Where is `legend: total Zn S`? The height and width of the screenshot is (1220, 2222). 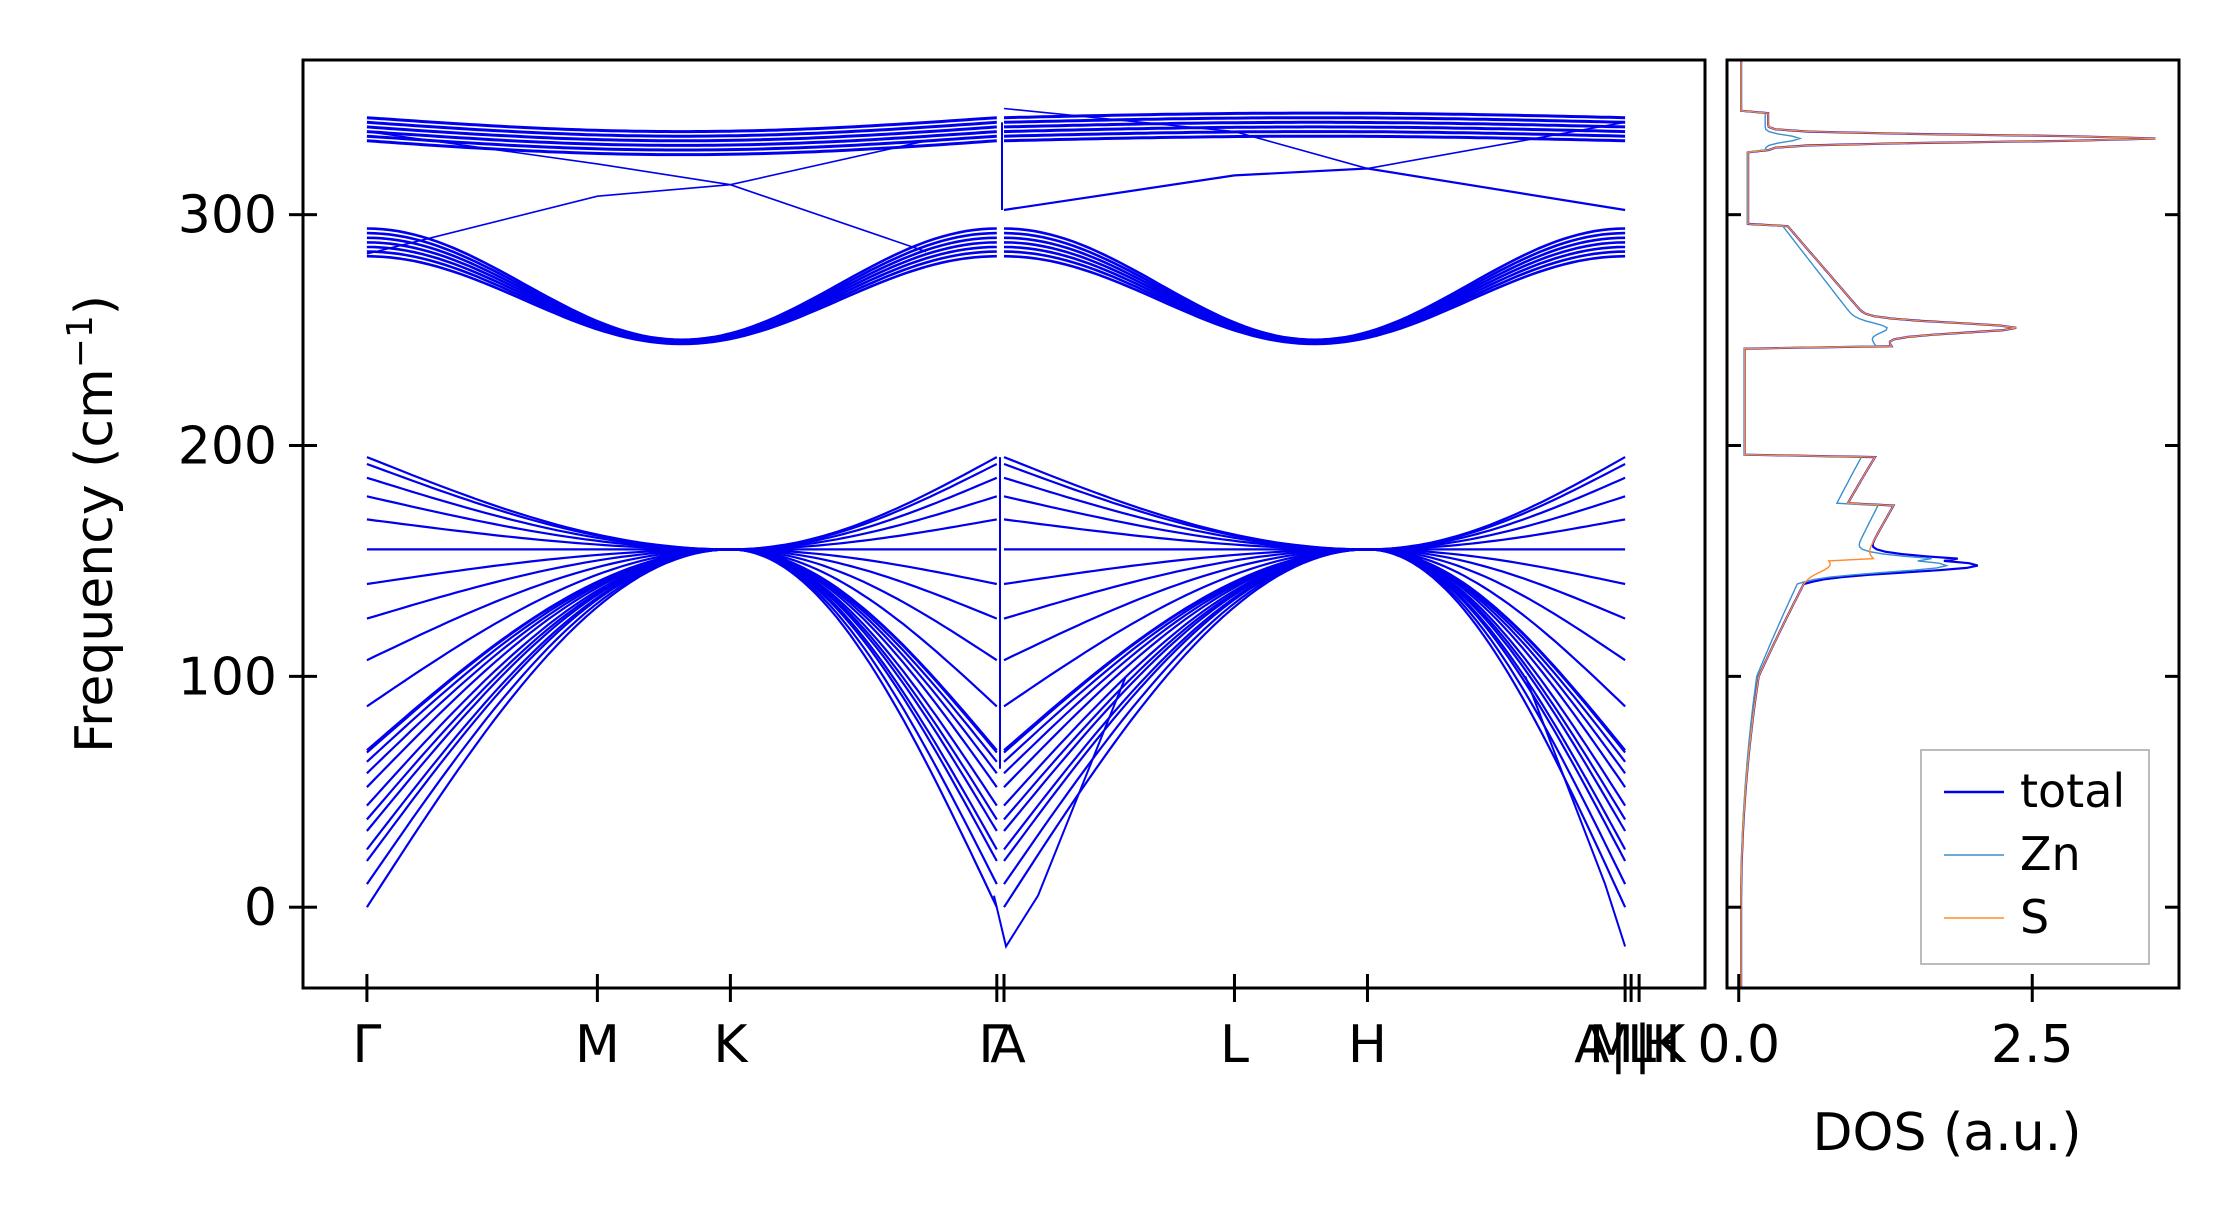
legend: total Zn S is located at coordinates (2035, 857).